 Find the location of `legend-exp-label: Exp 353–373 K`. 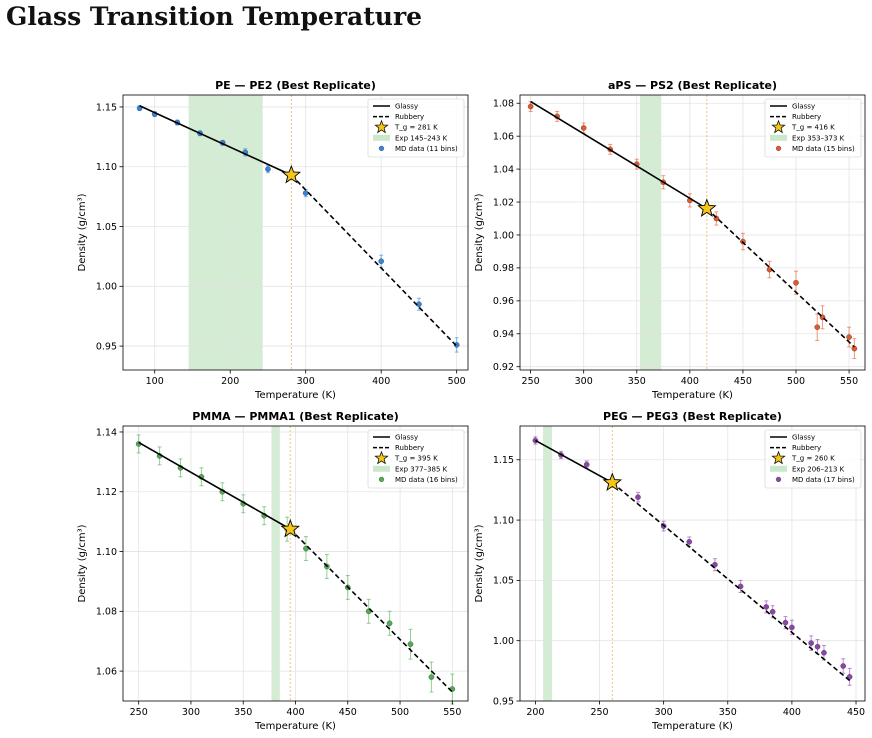

legend-exp-label: Exp 353–373 K is located at coordinates (818, 138).